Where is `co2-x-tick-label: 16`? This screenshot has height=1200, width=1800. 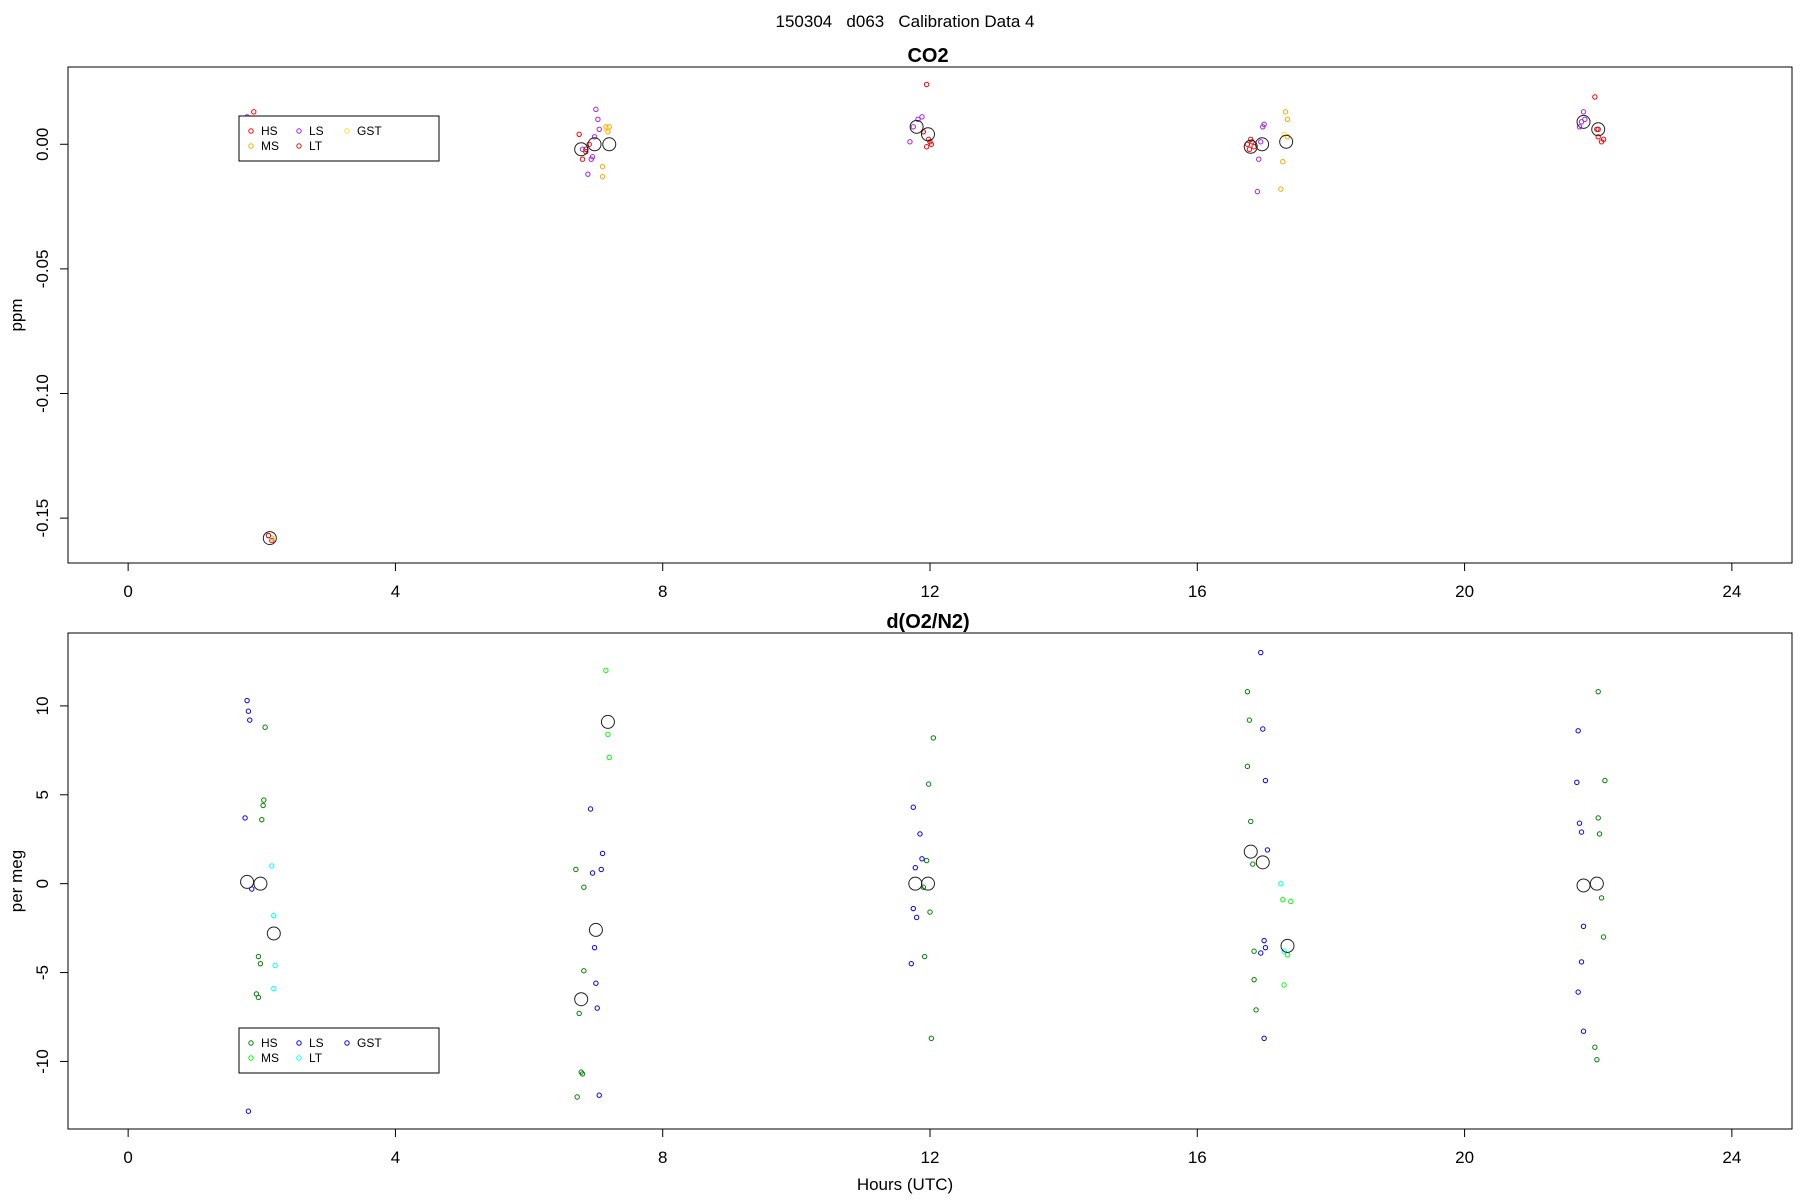
co2-x-tick-label: 16 is located at coordinates (1197, 591).